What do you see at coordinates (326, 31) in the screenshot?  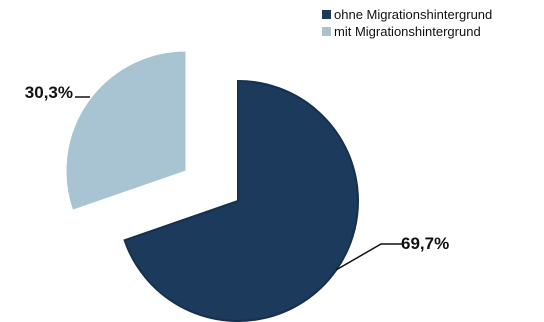 I see `legend-swatch-mit` at bounding box center [326, 31].